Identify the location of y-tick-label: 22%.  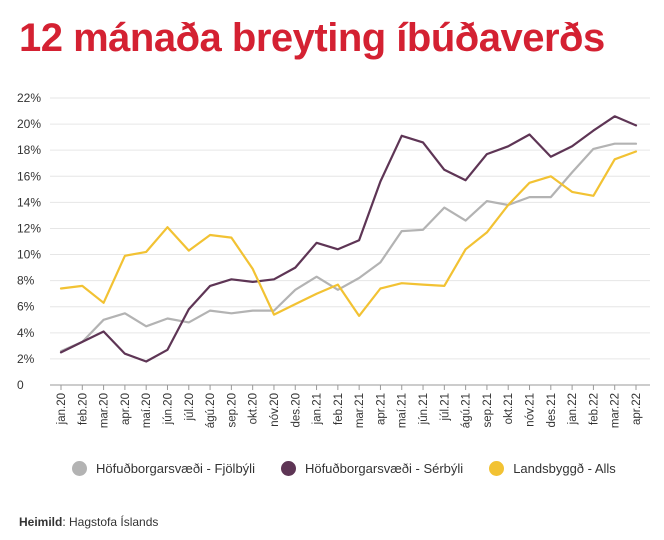
(29, 98).